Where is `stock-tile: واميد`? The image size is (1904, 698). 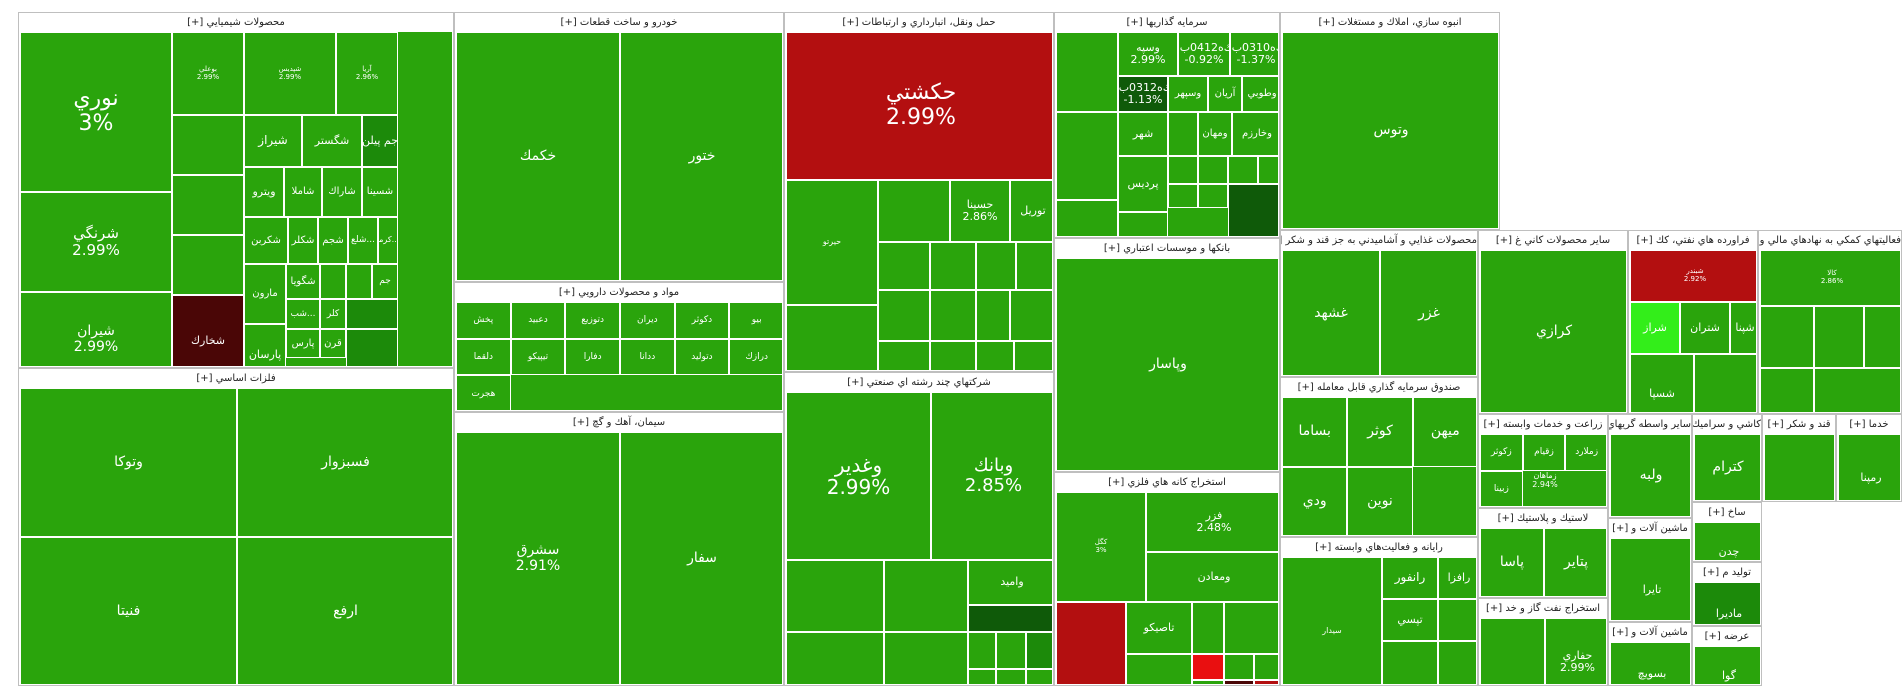
stock-tile: واميد is located at coordinates (1010, 582).